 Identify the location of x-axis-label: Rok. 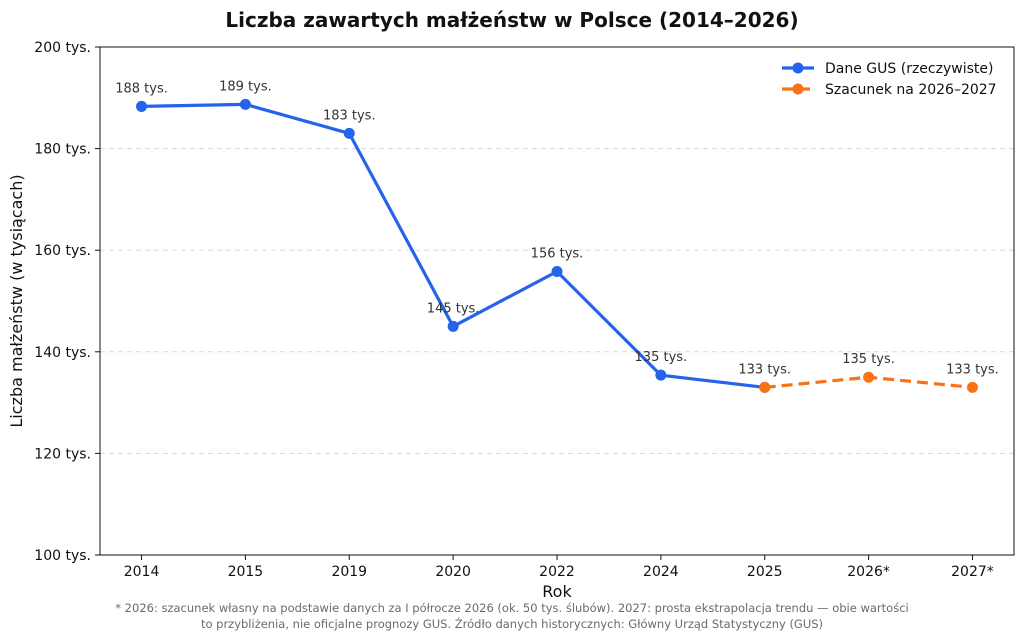
(557, 591).